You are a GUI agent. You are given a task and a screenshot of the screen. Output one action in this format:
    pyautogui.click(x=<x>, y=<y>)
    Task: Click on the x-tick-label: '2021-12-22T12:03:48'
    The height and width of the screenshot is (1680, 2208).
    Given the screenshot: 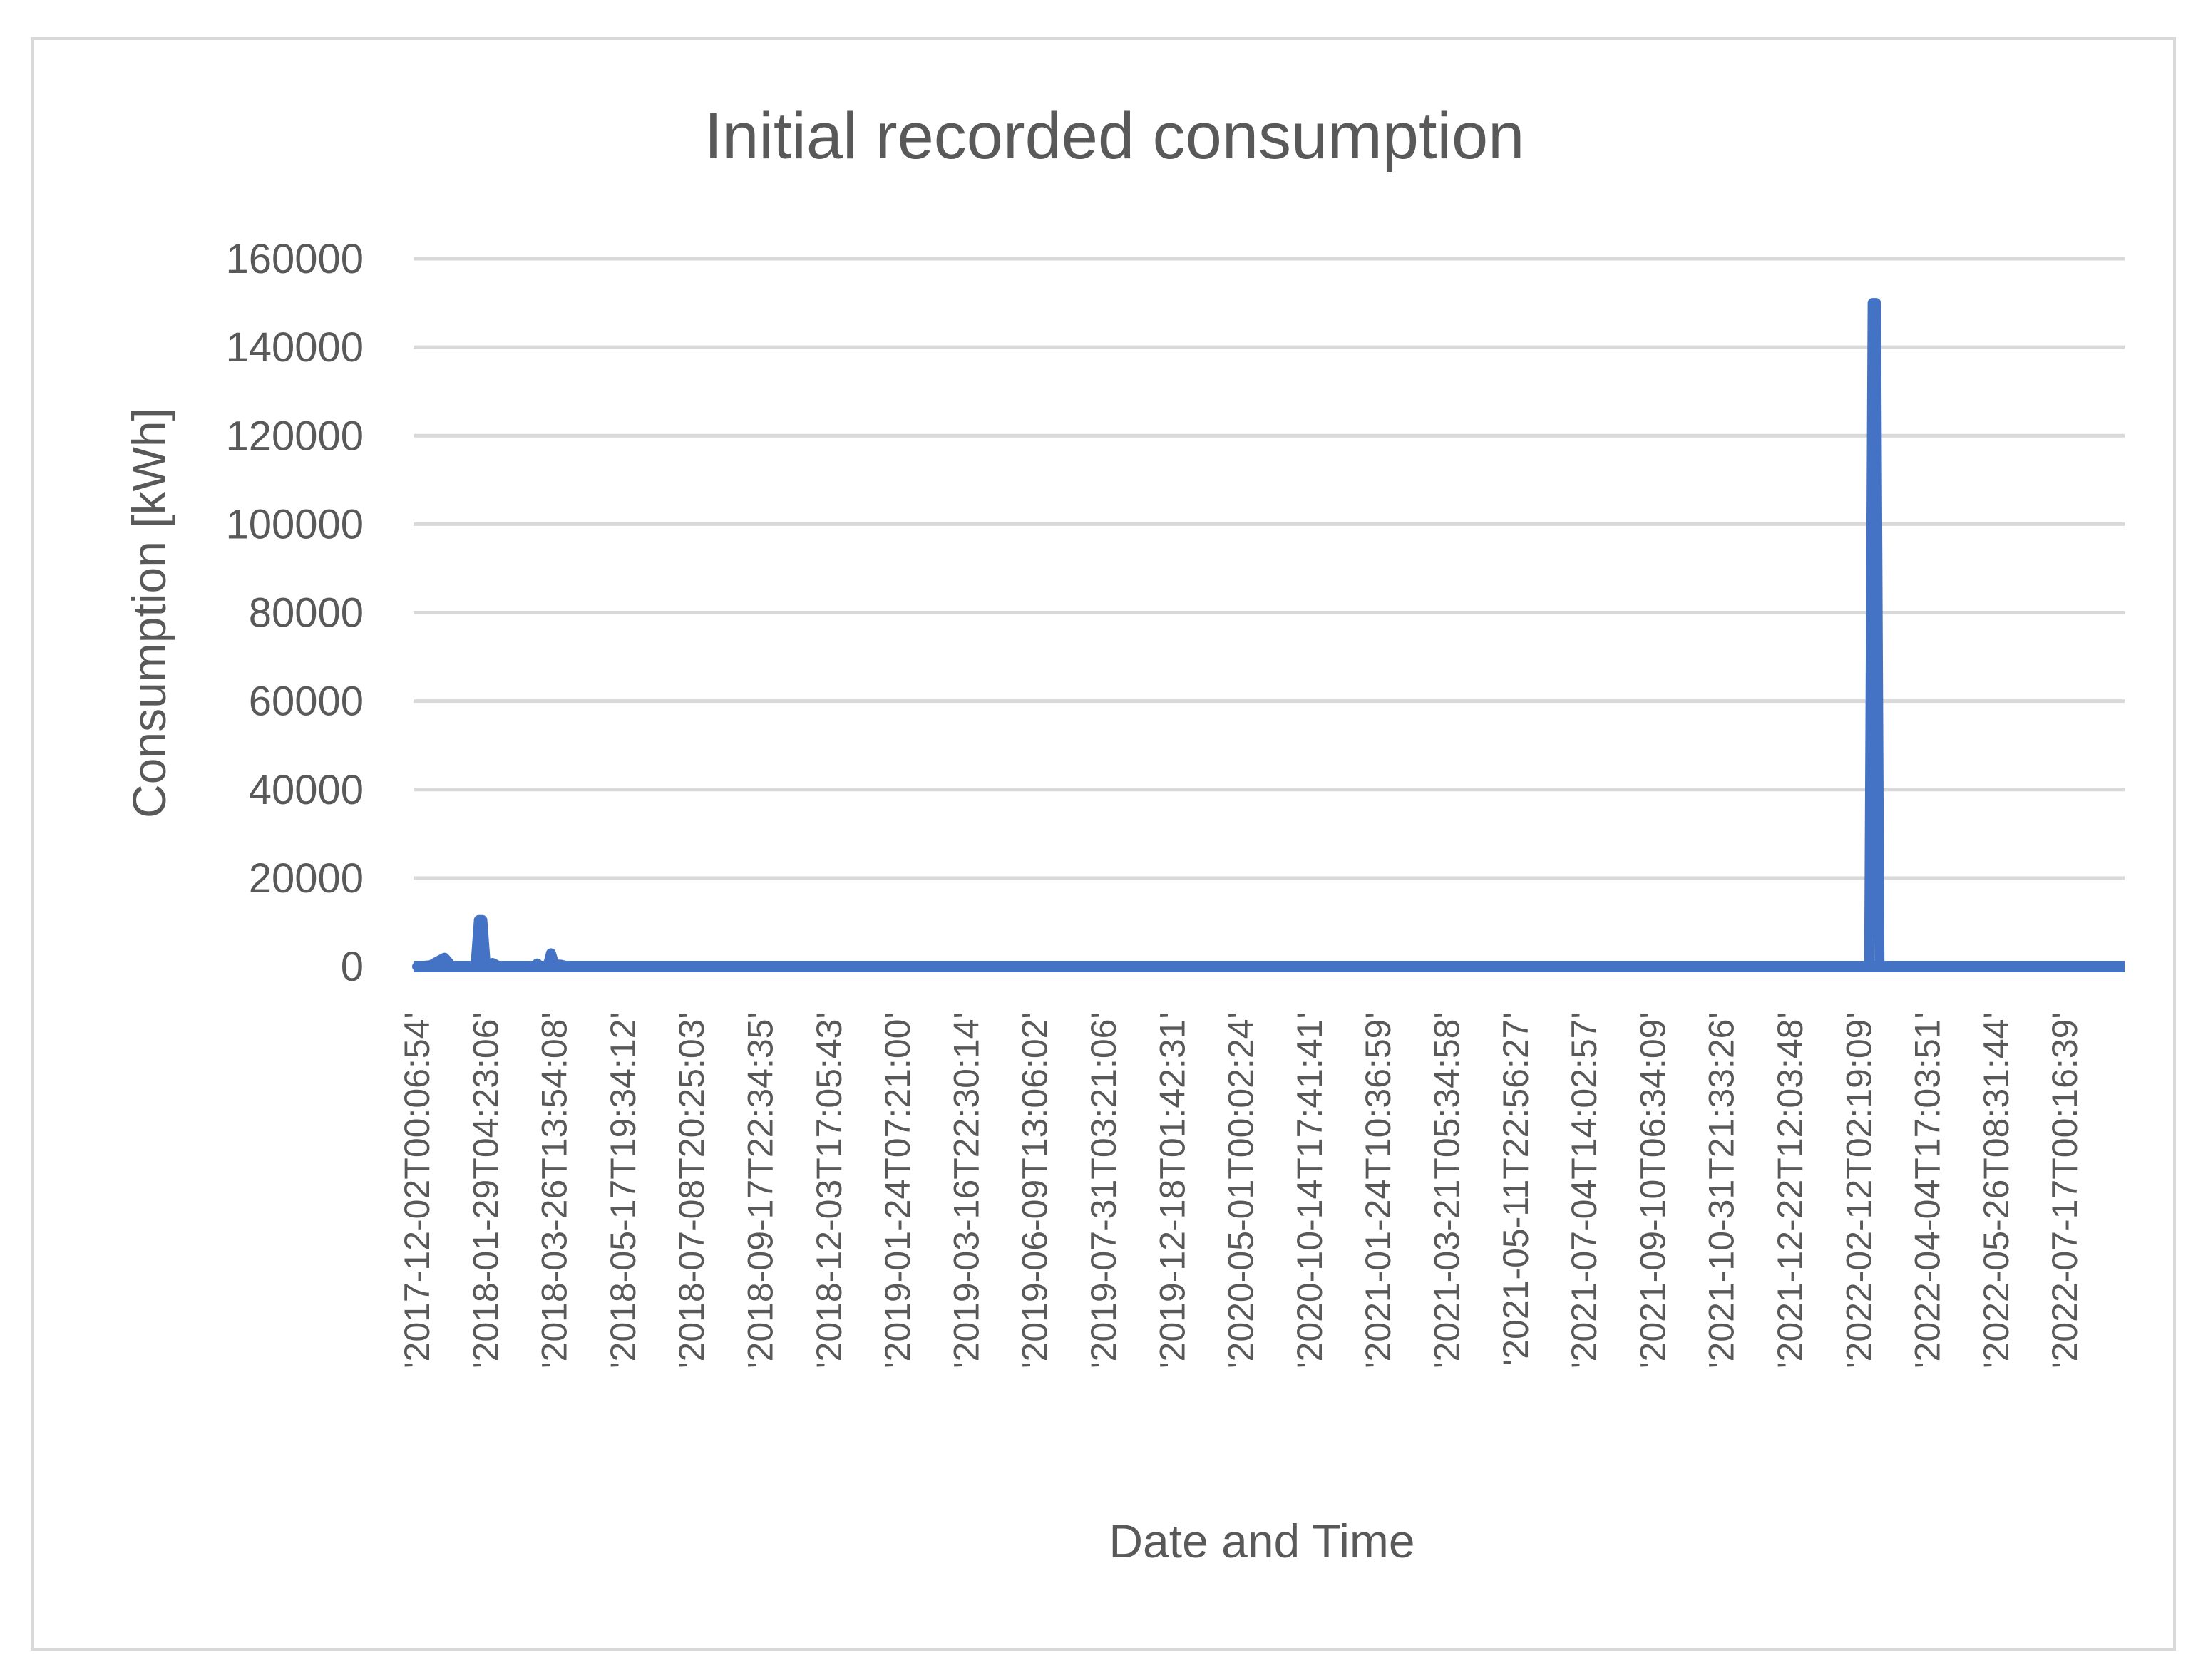 What is the action you would take?
    pyautogui.click(x=1790, y=1190)
    